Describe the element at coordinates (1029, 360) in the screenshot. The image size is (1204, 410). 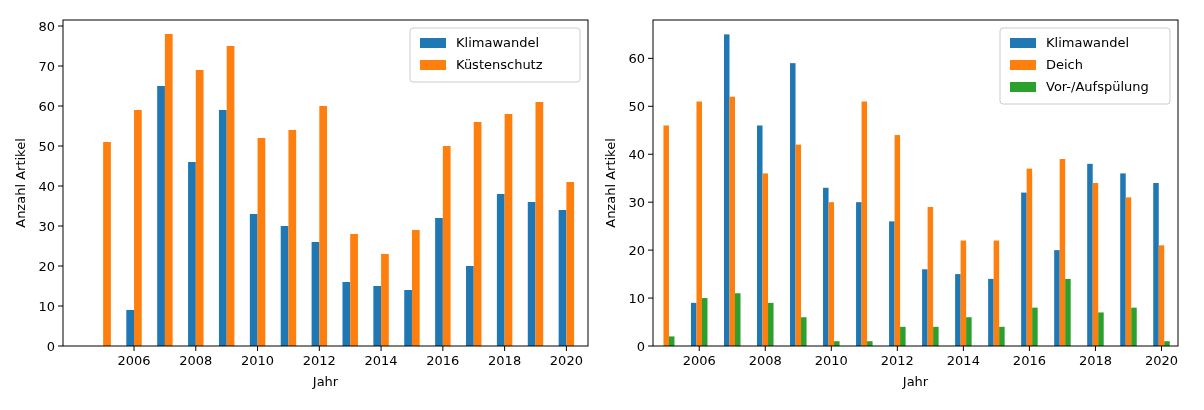
I see `x-tick-label: 2016` at that location.